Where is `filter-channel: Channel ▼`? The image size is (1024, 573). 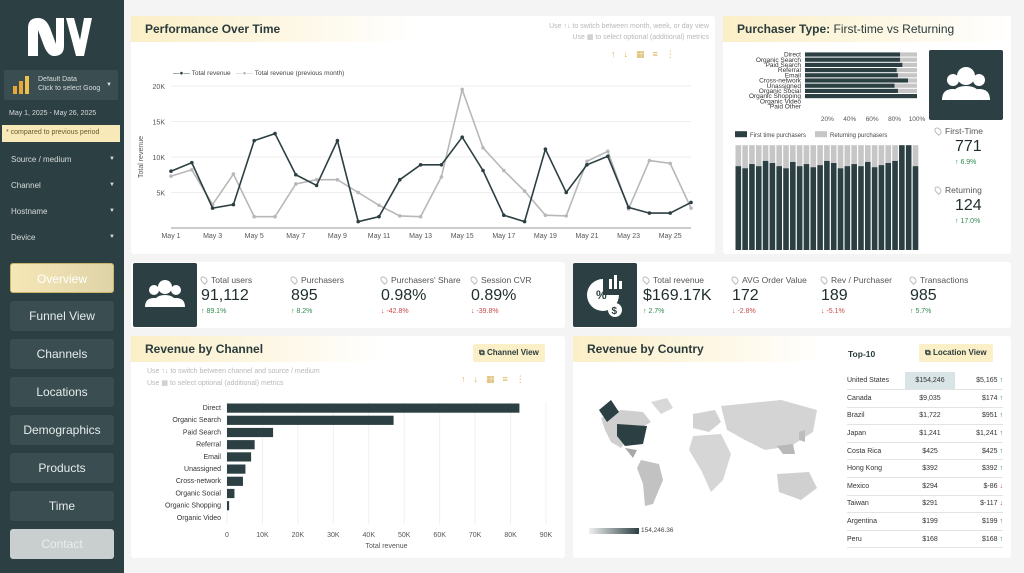
filter-channel: Channel ▼ is located at coordinates (63, 185).